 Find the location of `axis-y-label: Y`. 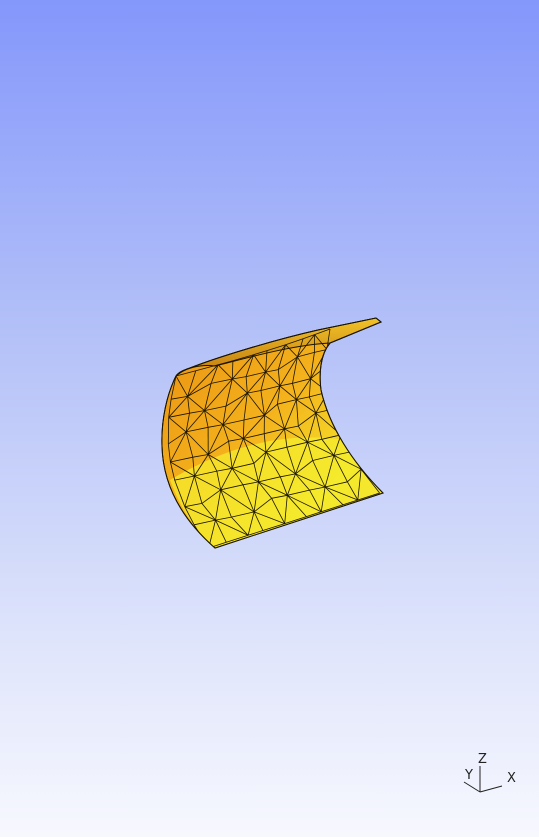

axis-y-label: Y is located at coordinates (469, 775).